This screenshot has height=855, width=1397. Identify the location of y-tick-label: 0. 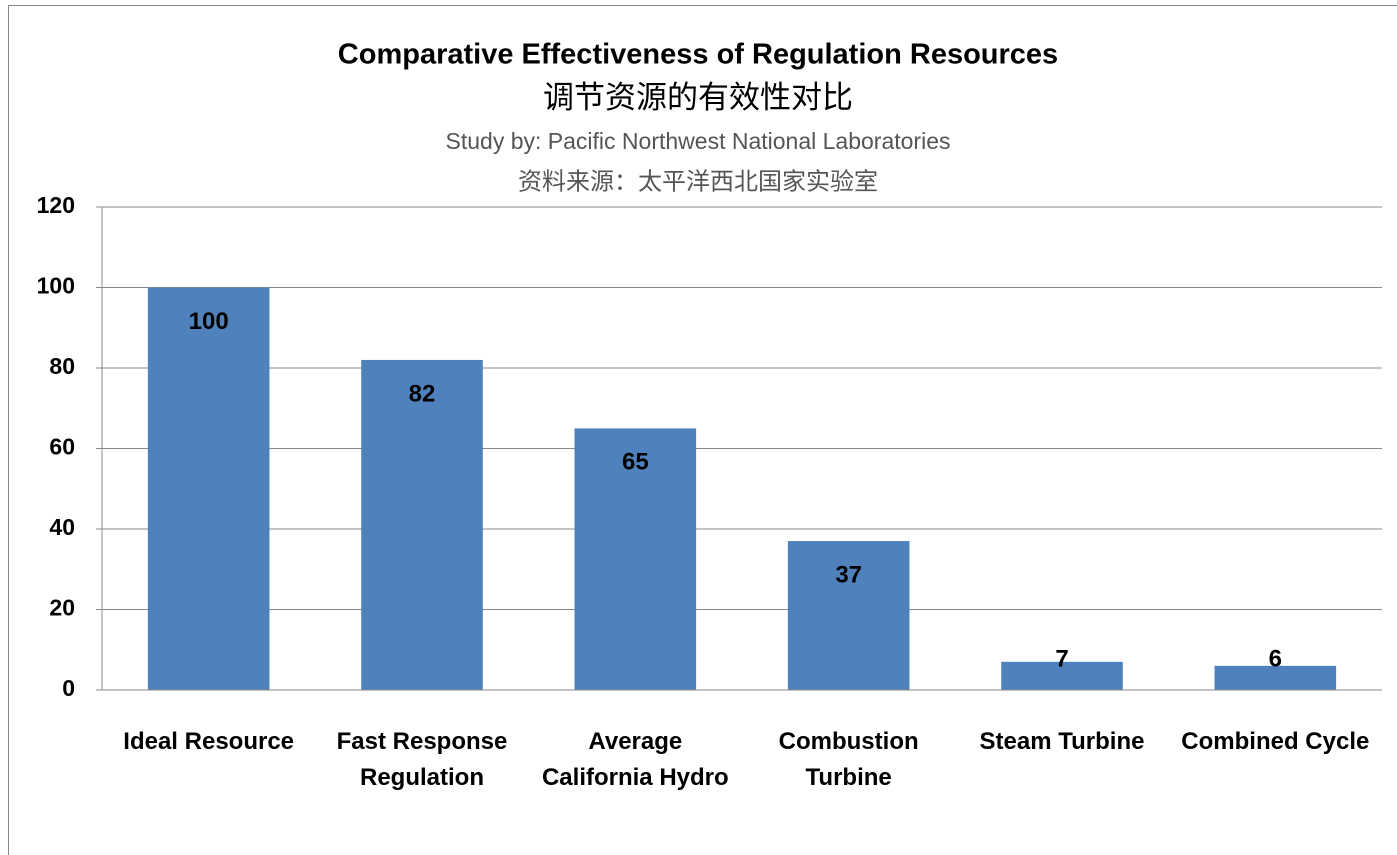
(68, 688).